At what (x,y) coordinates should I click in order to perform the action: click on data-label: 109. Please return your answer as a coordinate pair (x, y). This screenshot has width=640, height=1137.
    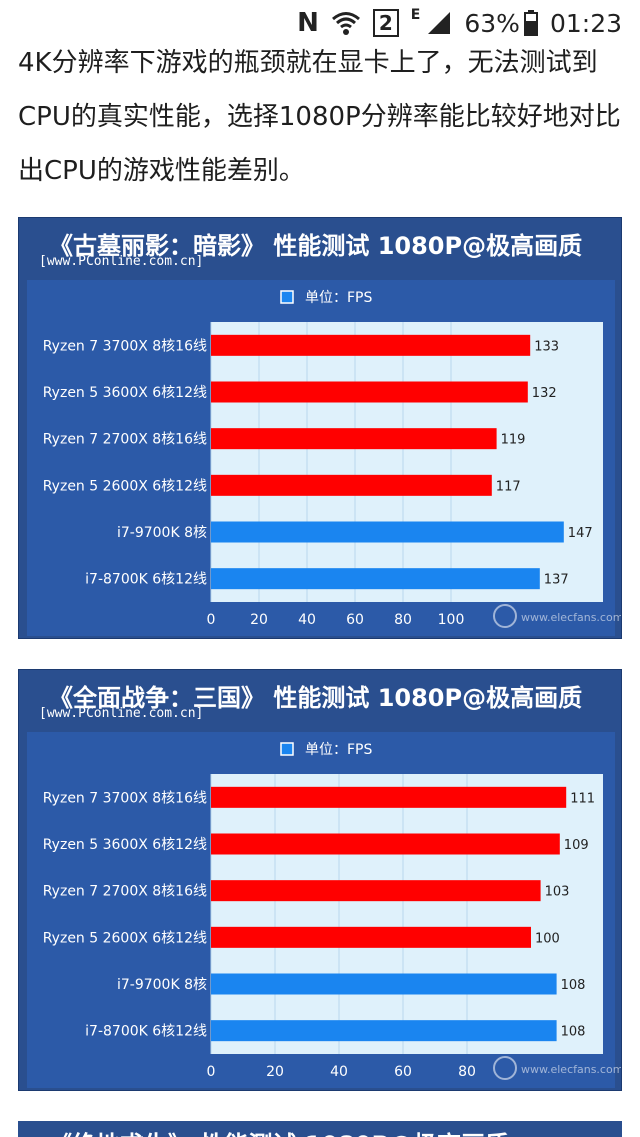
    Looking at the image, I should click on (576, 845).